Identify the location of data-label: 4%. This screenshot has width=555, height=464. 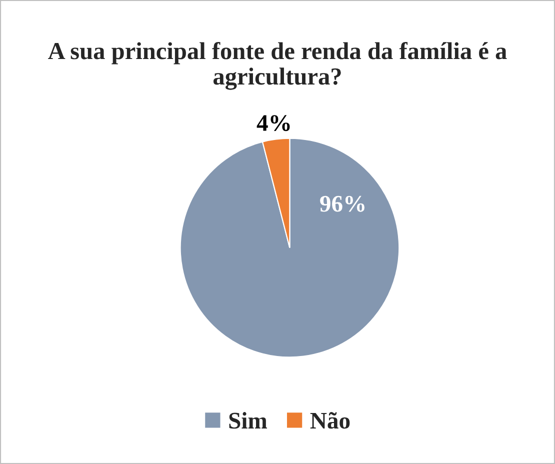
(273, 123).